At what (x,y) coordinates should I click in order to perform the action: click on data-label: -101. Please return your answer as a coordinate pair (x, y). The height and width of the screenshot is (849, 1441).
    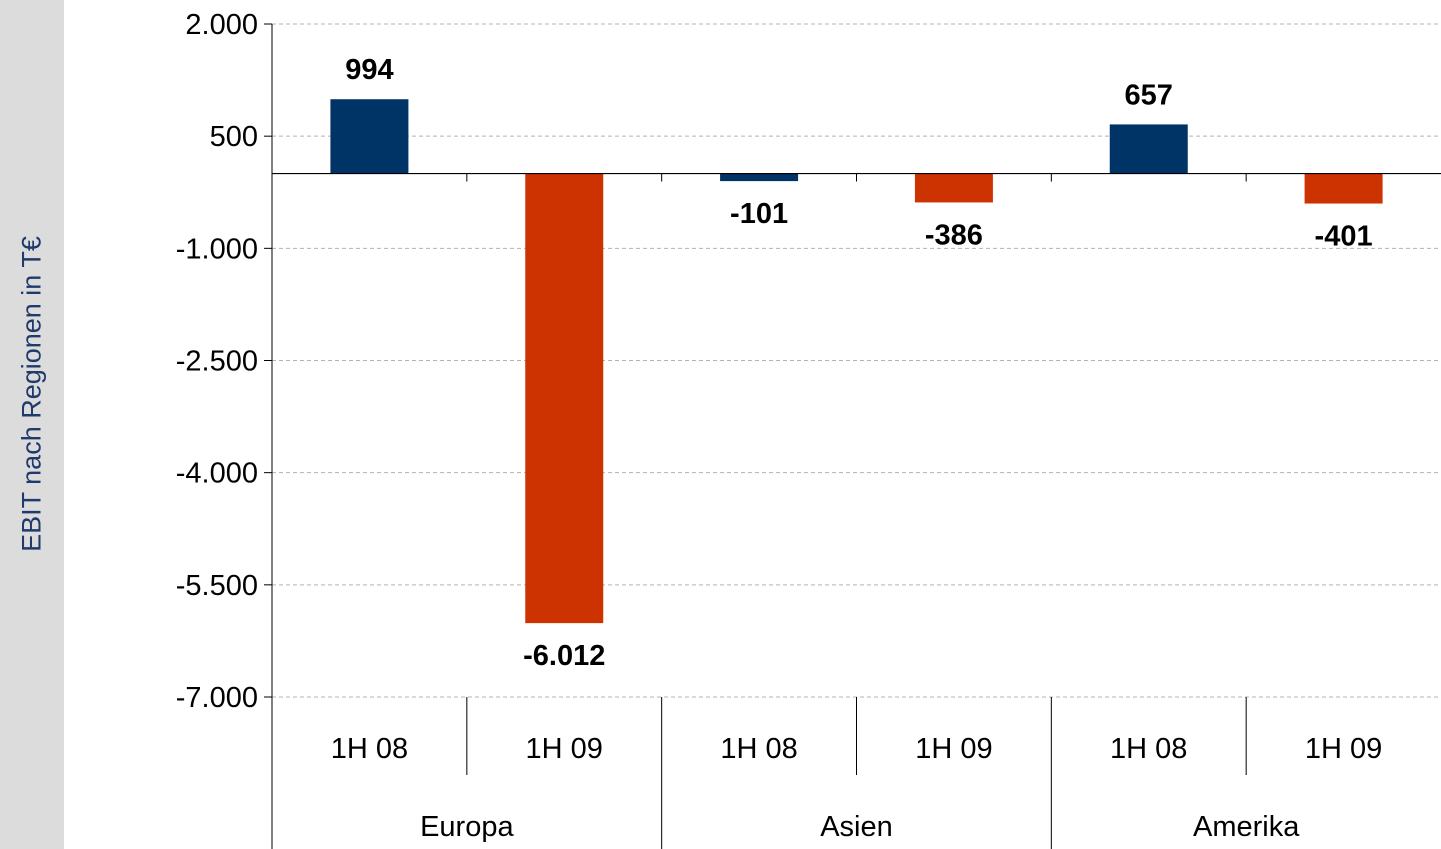
    Looking at the image, I should click on (759, 214).